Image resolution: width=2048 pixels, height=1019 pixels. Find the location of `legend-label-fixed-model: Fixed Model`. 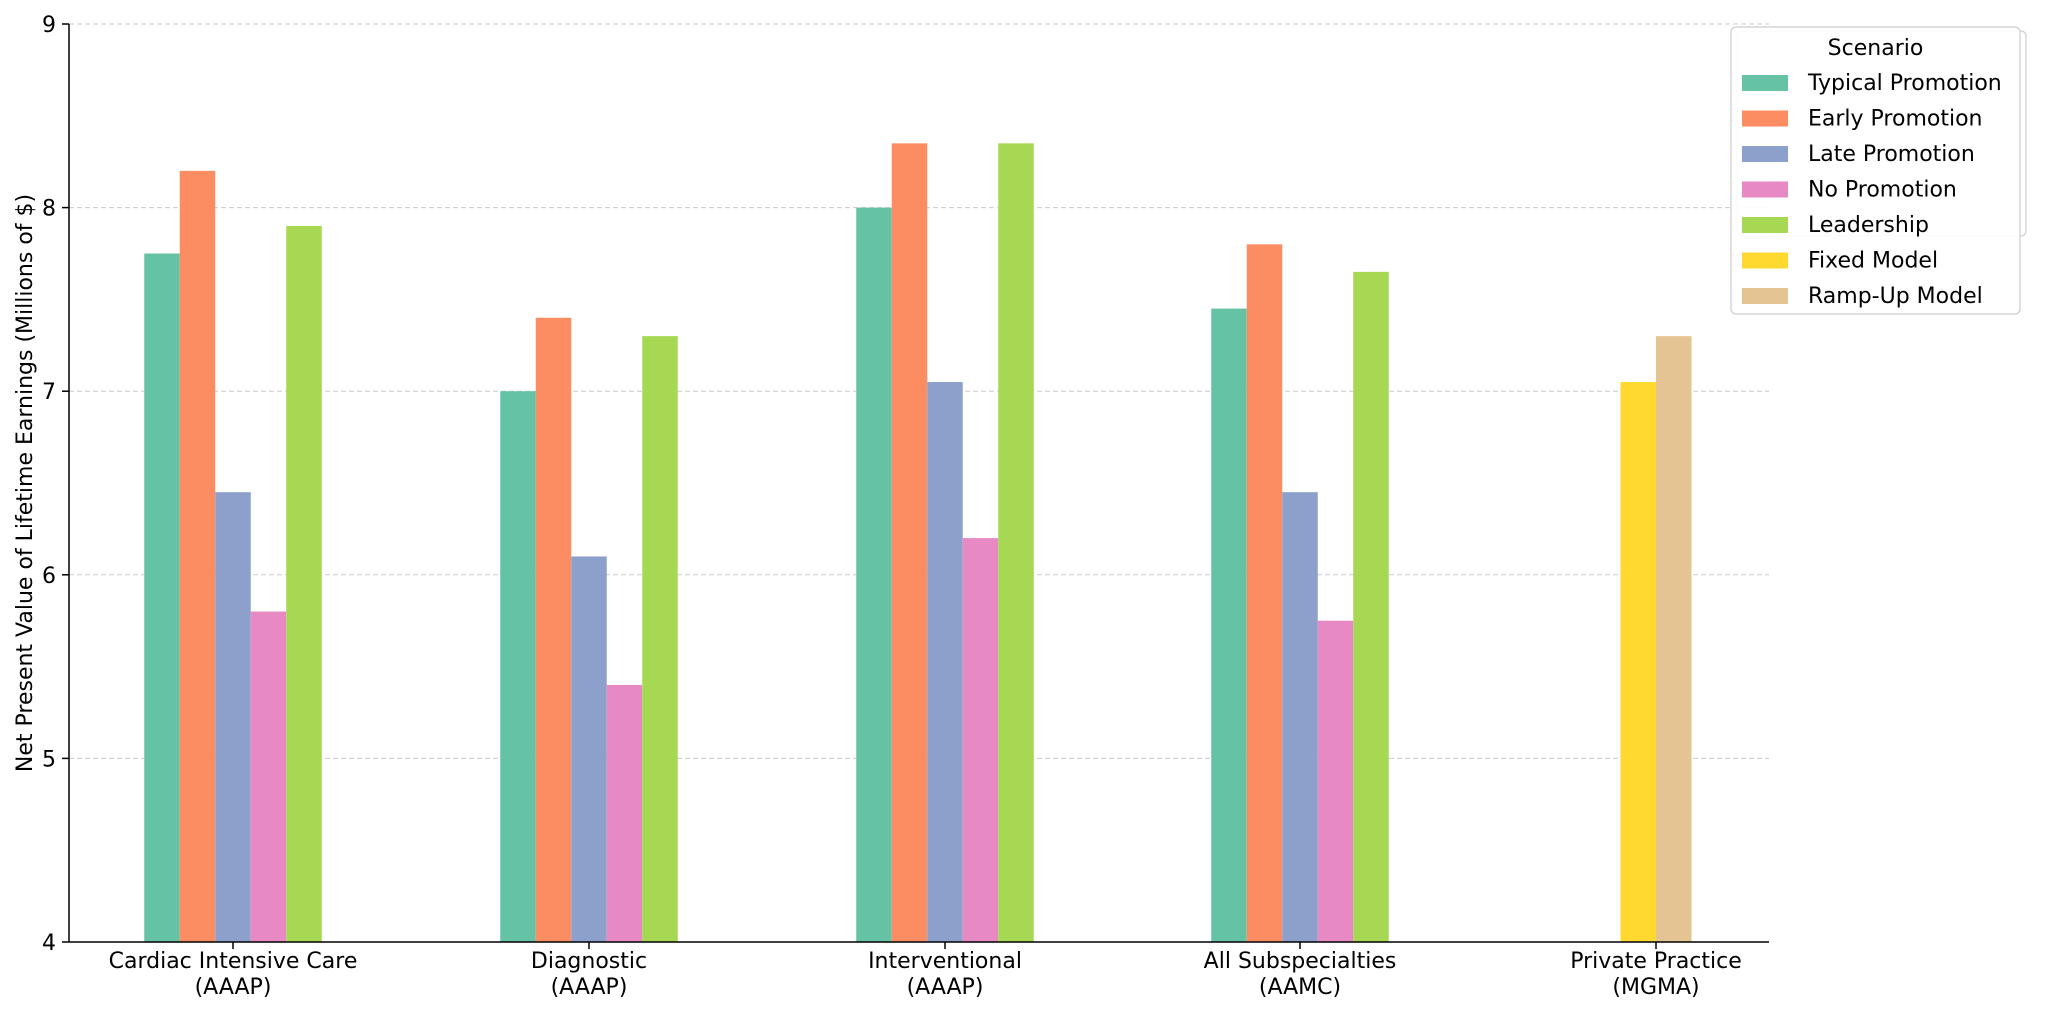

legend-label-fixed-model: Fixed Model is located at coordinates (1873, 261).